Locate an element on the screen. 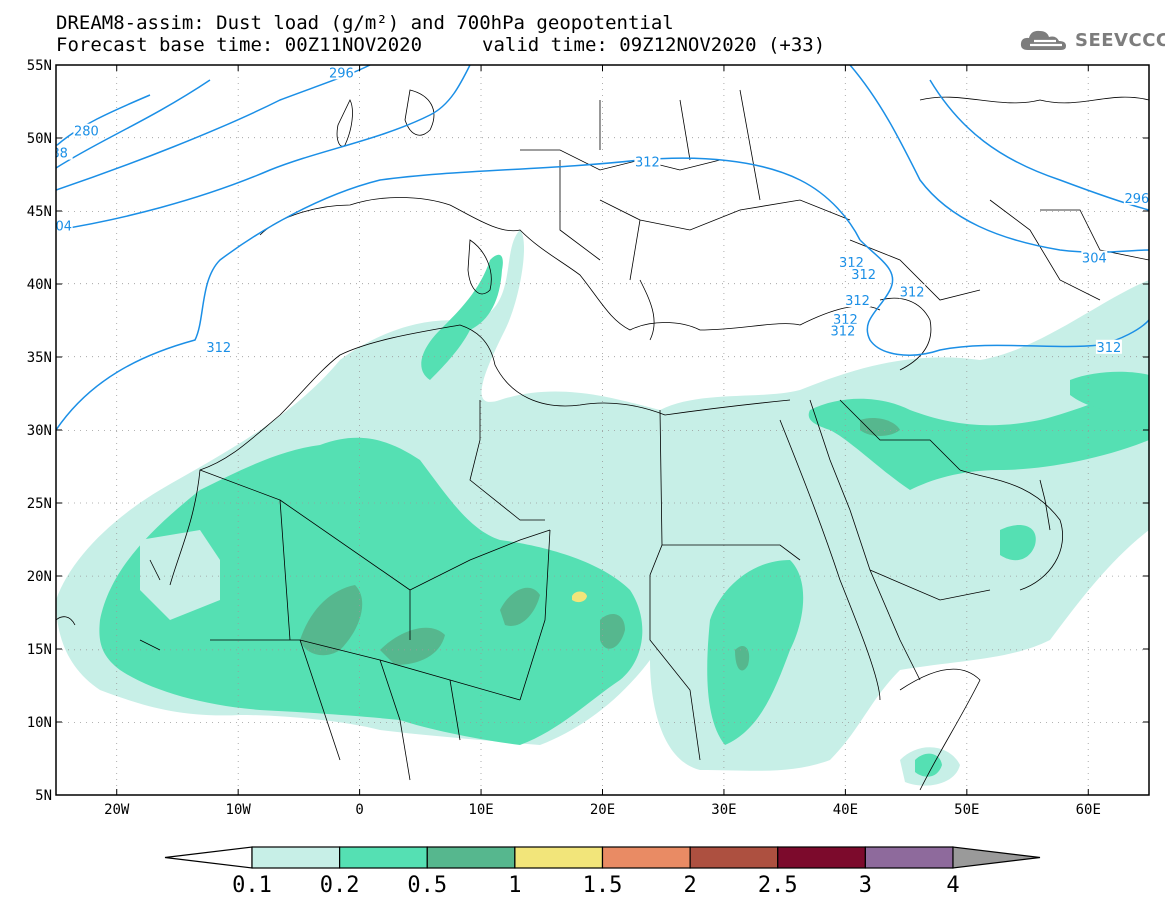 The height and width of the screenshot is (907, 1165). colorbar-max-arrow is located at coordinates (996, 857).